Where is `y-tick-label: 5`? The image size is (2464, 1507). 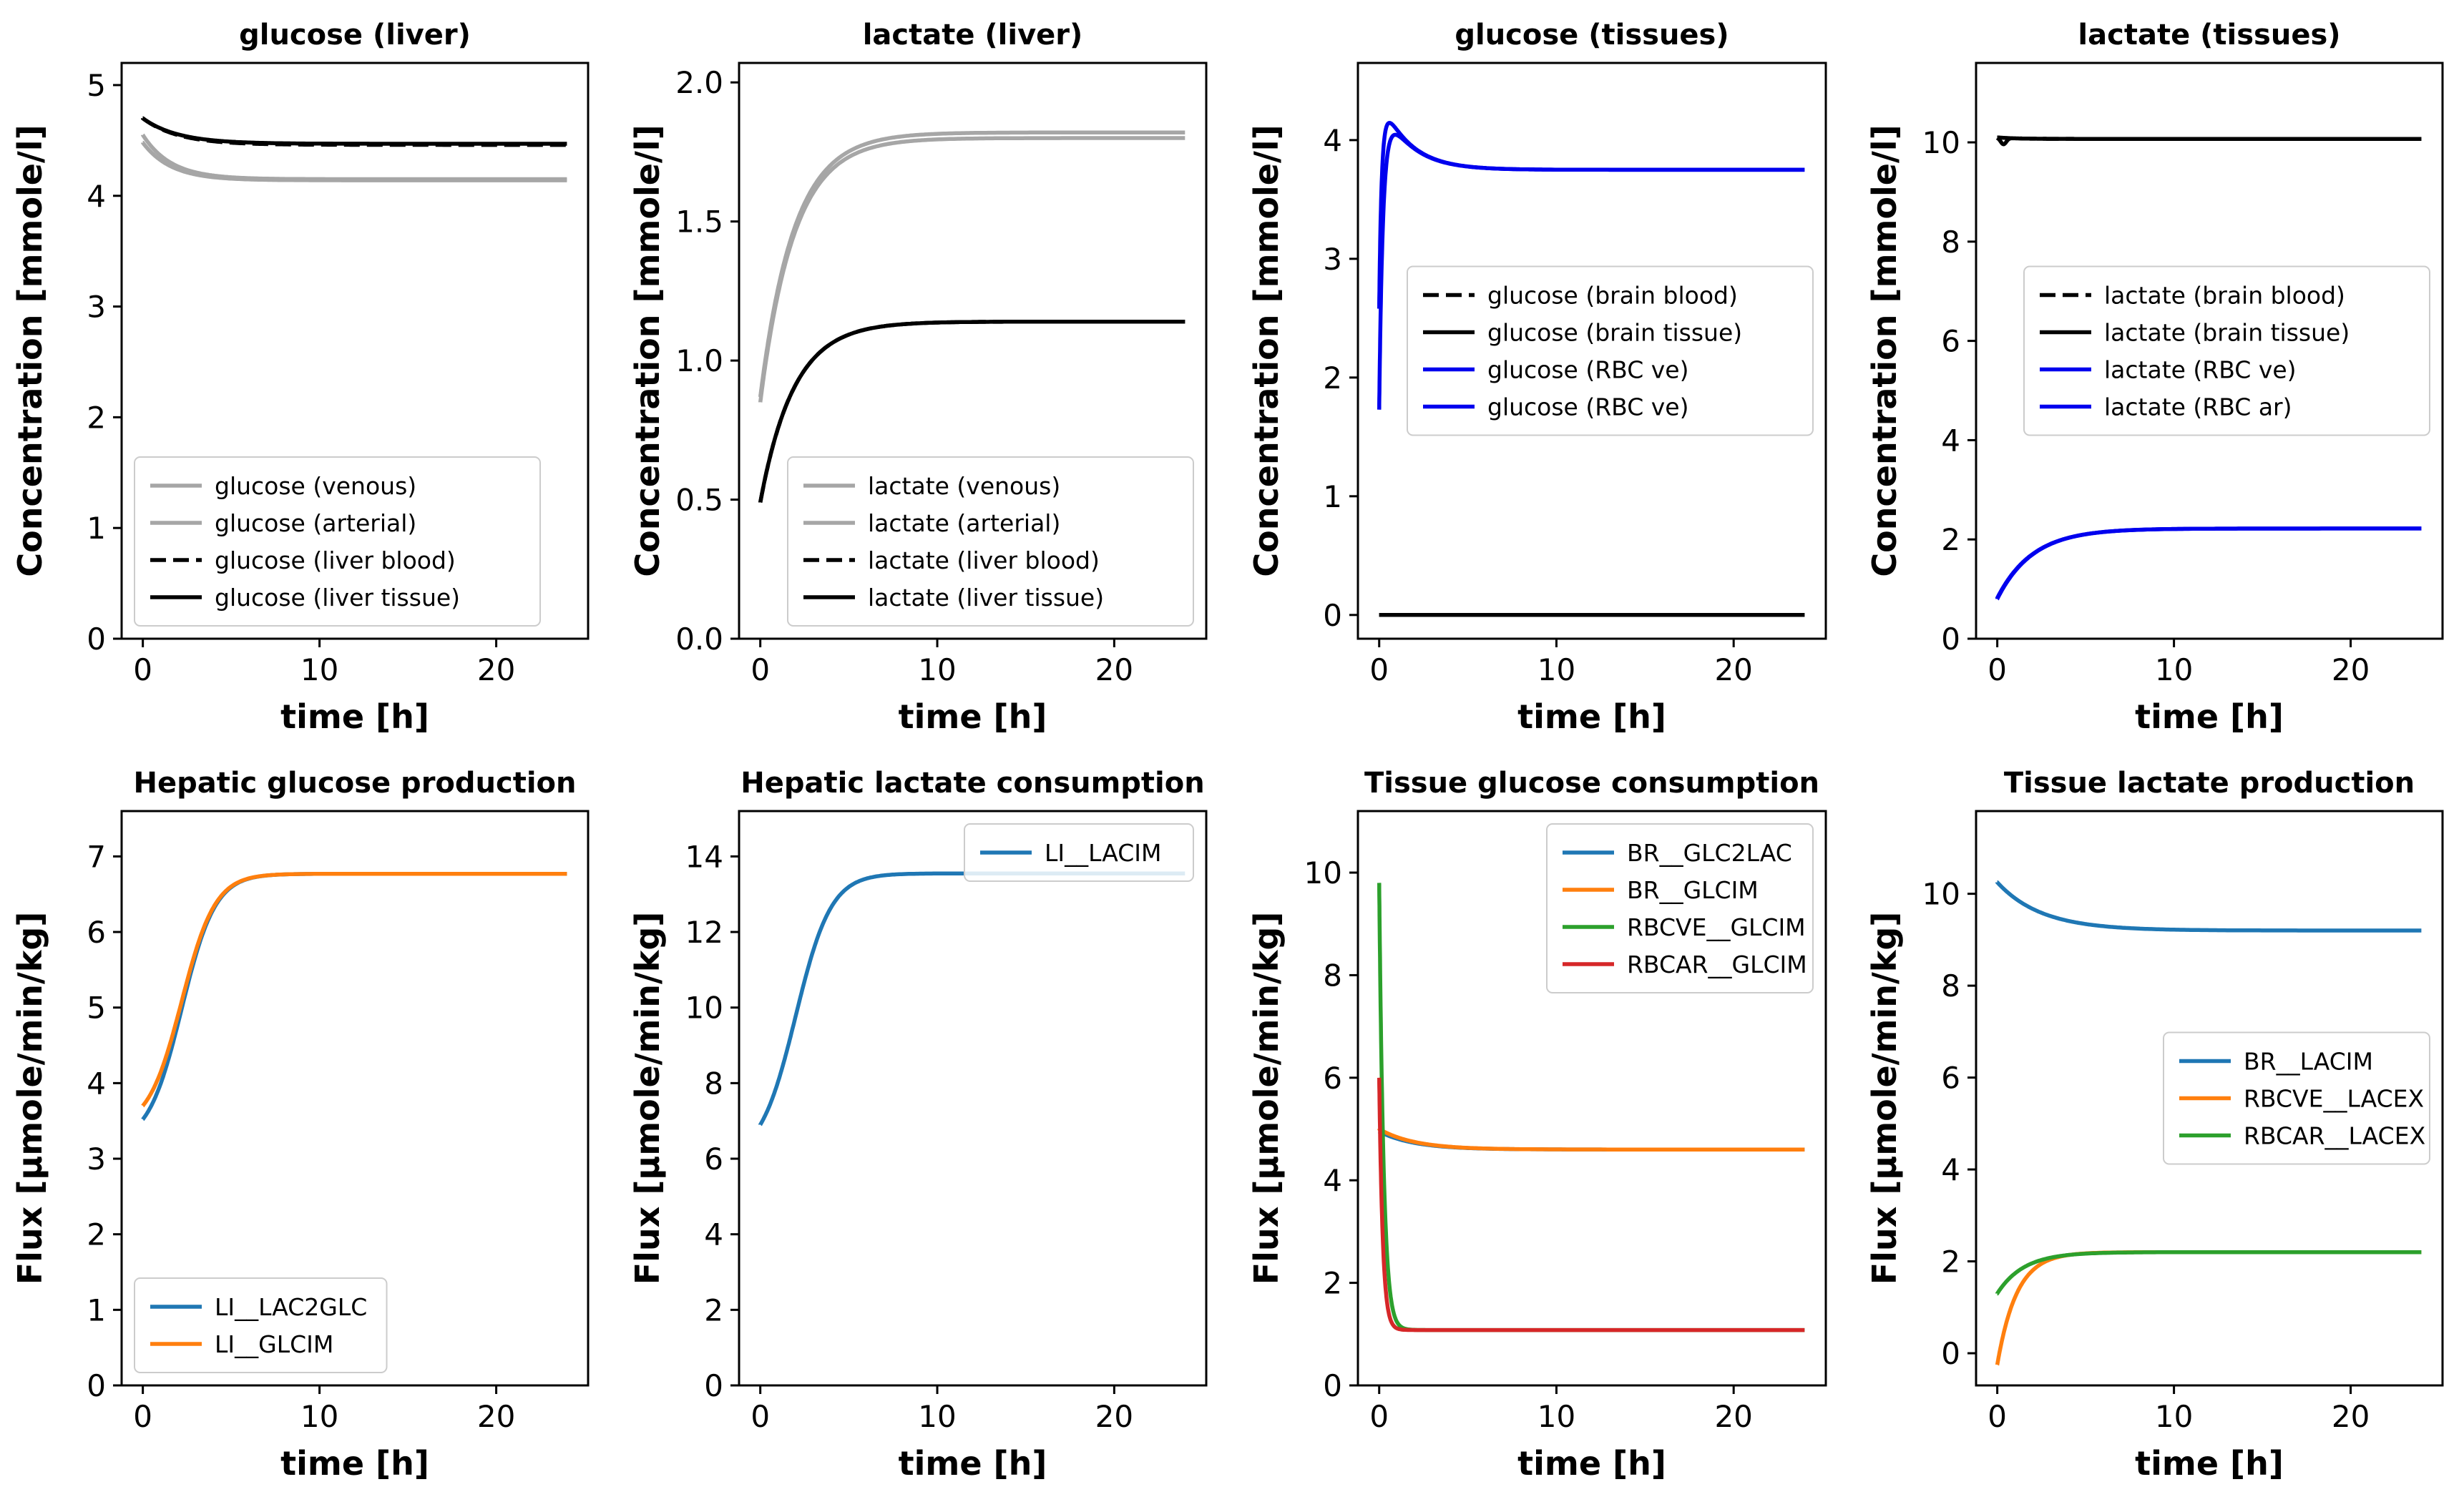 y-tick-label: 5 is located at coordinates (96, 85).